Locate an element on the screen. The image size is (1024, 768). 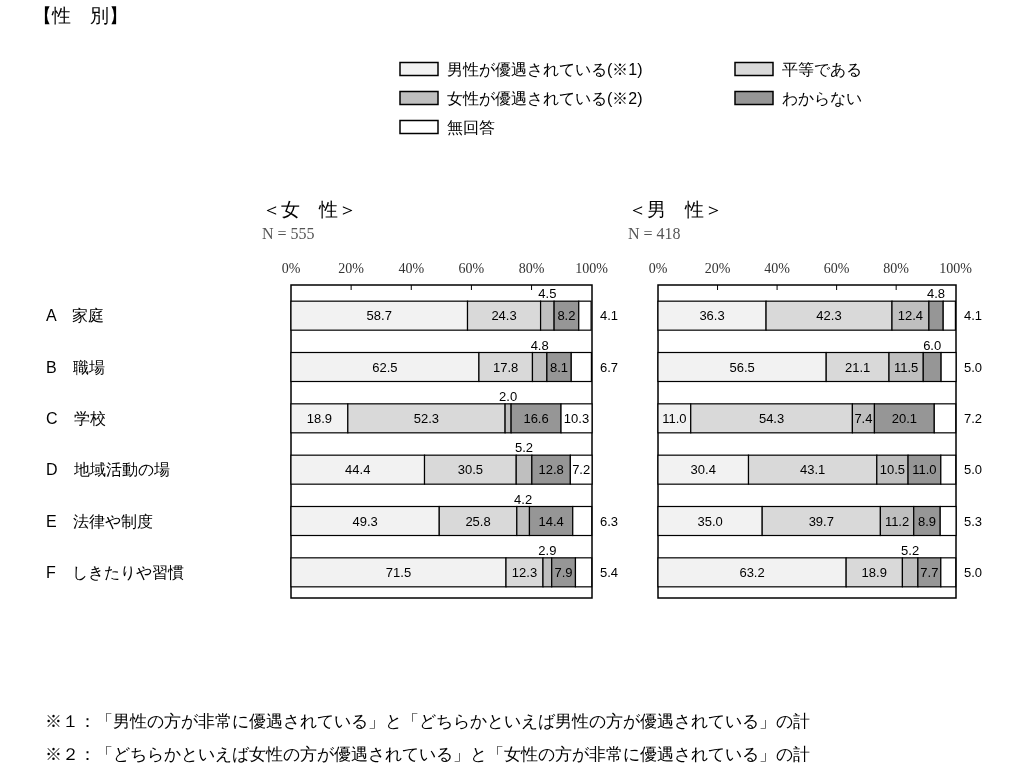
data-label: 10.3 is located at coordinates (576, 418).